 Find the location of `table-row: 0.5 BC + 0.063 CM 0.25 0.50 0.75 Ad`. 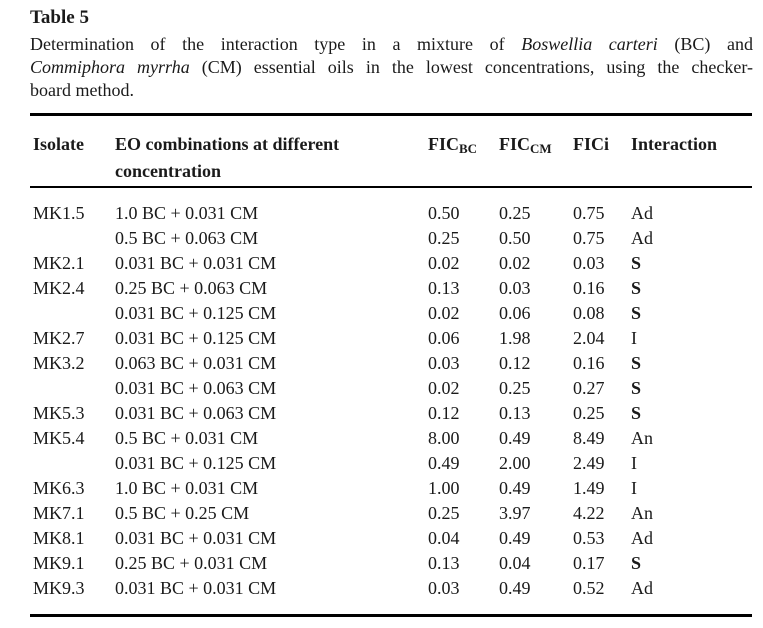

table-row: 0.5 BC + 0.063 CM 0.25 0.50 0.75 Ad is located at coordinates (391, 238).